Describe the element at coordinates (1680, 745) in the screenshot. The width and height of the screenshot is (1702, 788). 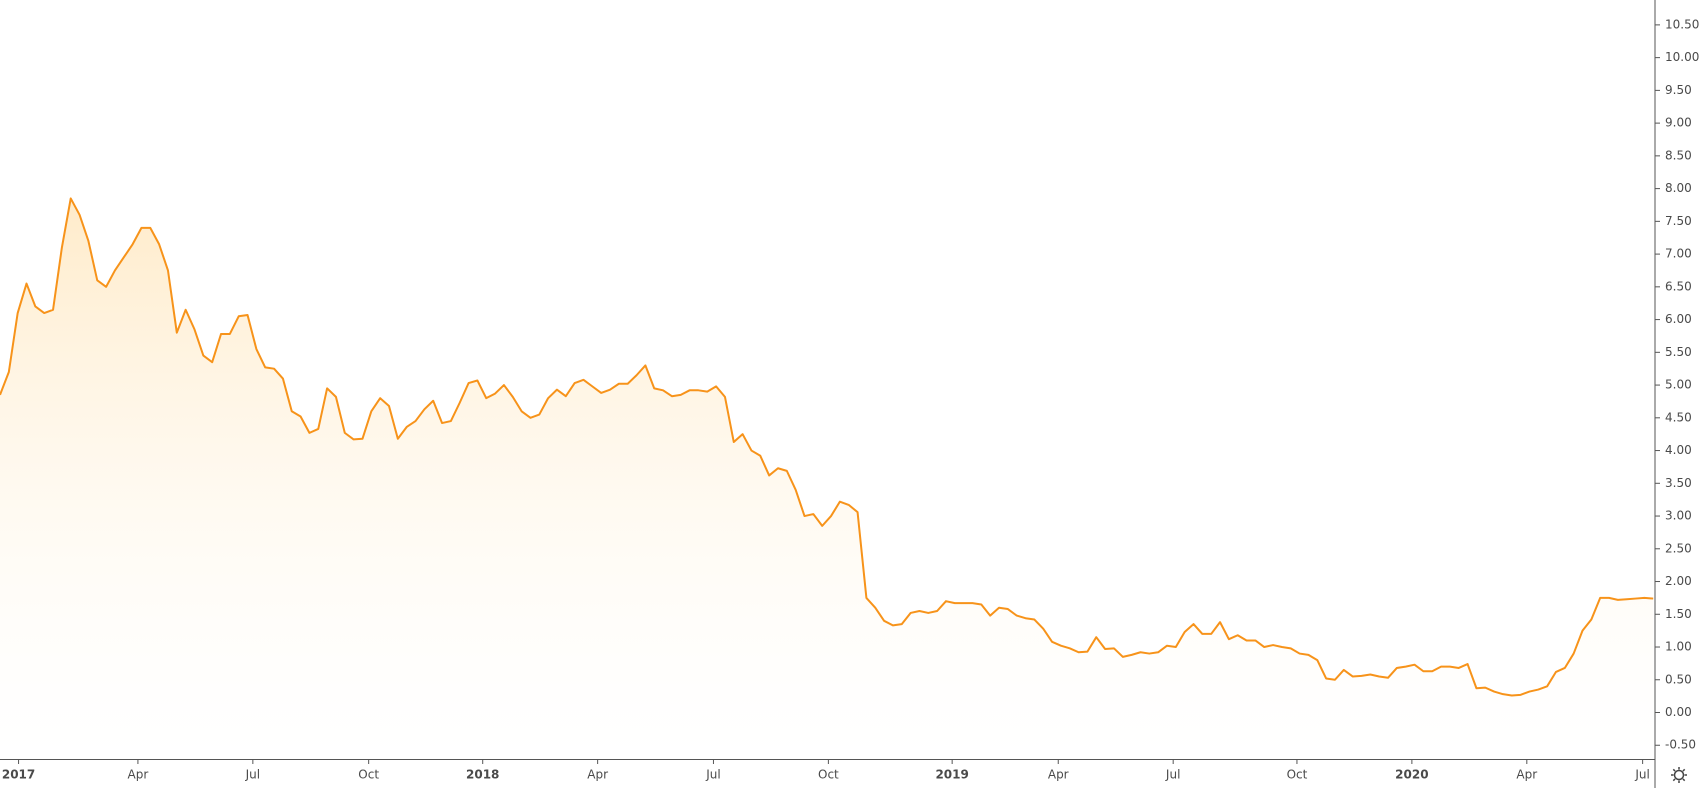
I see `y-tick-label: -0.50` at that location.